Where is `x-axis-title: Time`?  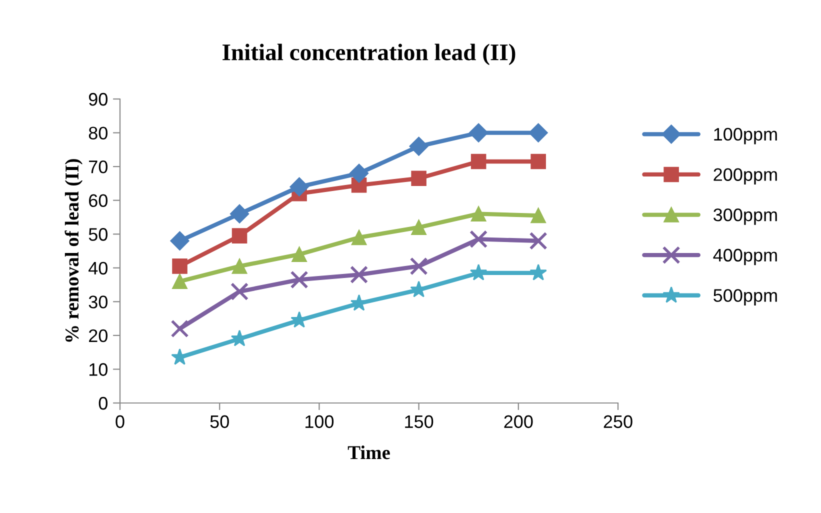
x-axis-title: Time is located at coordinates (369, 453).